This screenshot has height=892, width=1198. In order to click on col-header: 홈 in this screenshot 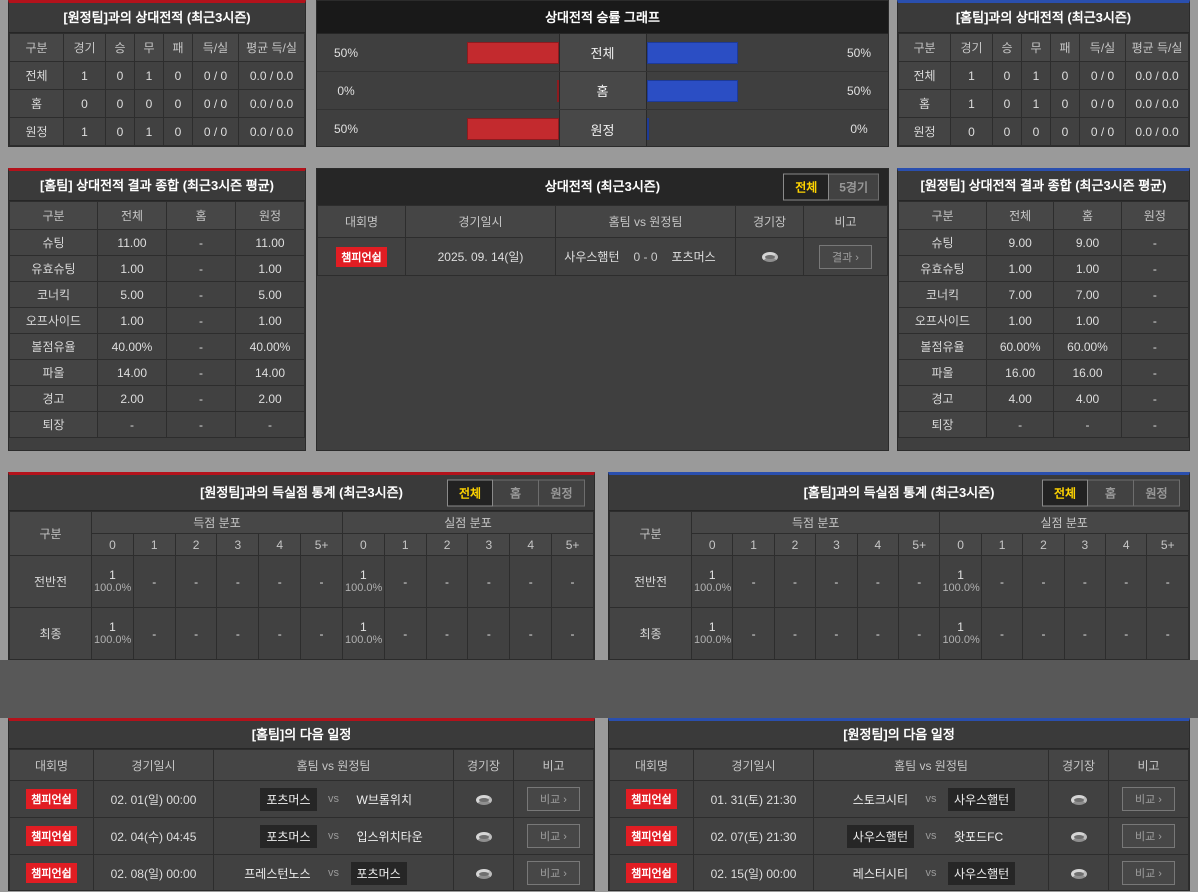, I will do `click(201, 215)`.